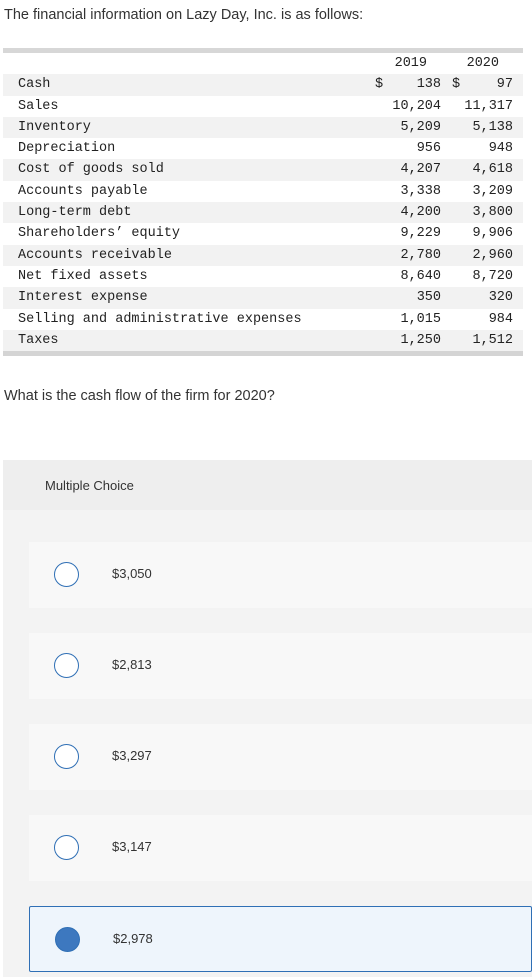 This screenshot has width=532, height=977. What do you see at coordinates (280, 666) in the screenshot?
I see `choice-option: $2,813` at bounding box center [280, 666].